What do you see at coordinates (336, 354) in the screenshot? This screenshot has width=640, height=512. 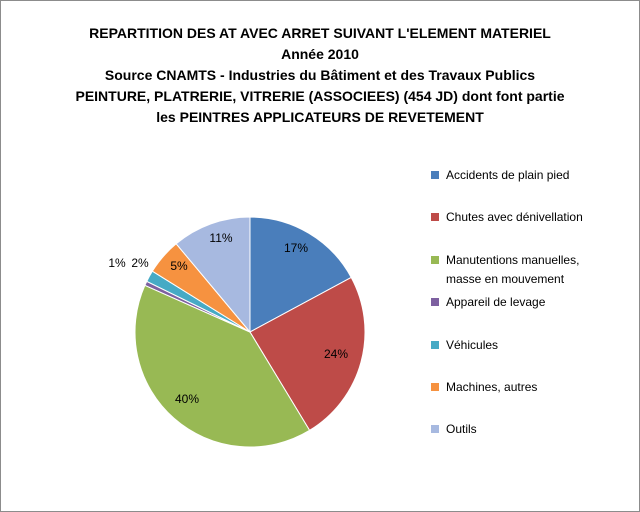 I see `slice-label-2: 24%` at bounding box center [336, 354].